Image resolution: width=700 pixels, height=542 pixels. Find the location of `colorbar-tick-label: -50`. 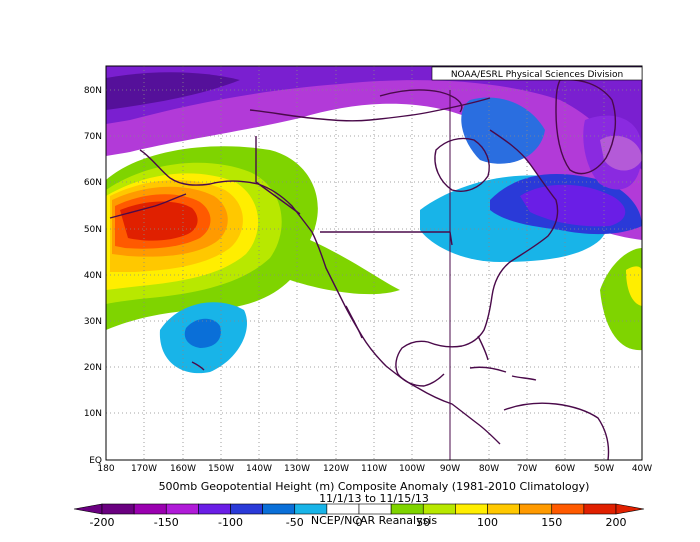

colorbar-tick-label: -50 is located at coordinates (295, 522).